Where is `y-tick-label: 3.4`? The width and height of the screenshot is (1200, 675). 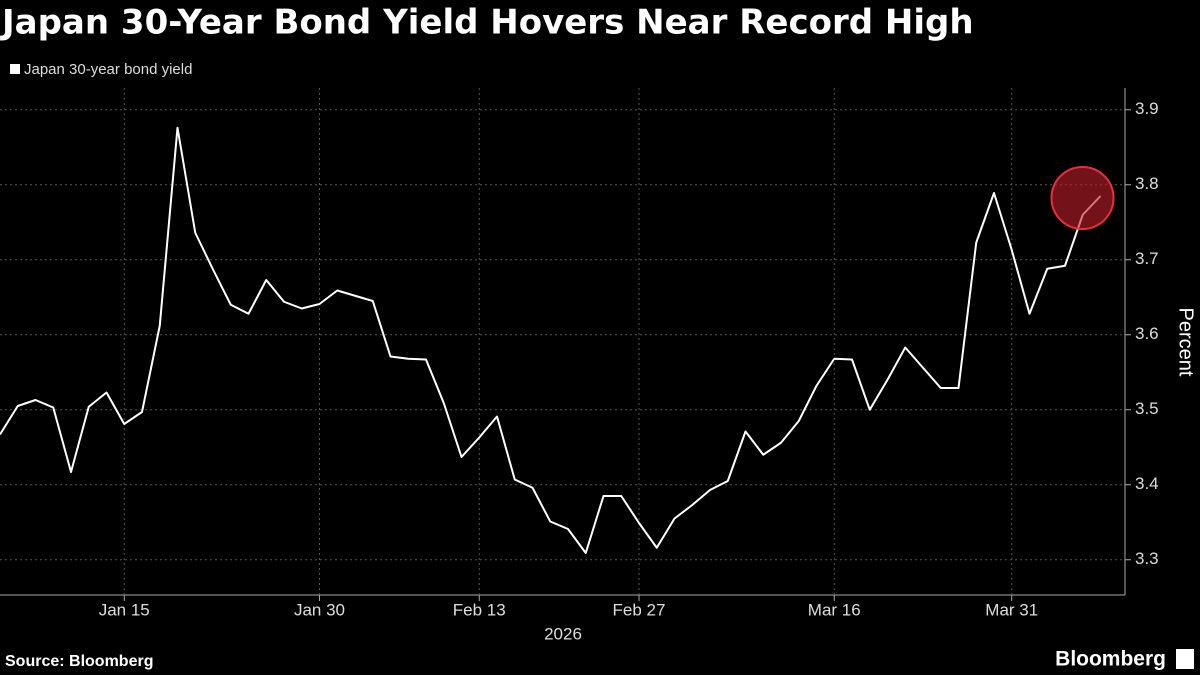 y-tick-label: 3.4 is located at coordinates (1147, 483).